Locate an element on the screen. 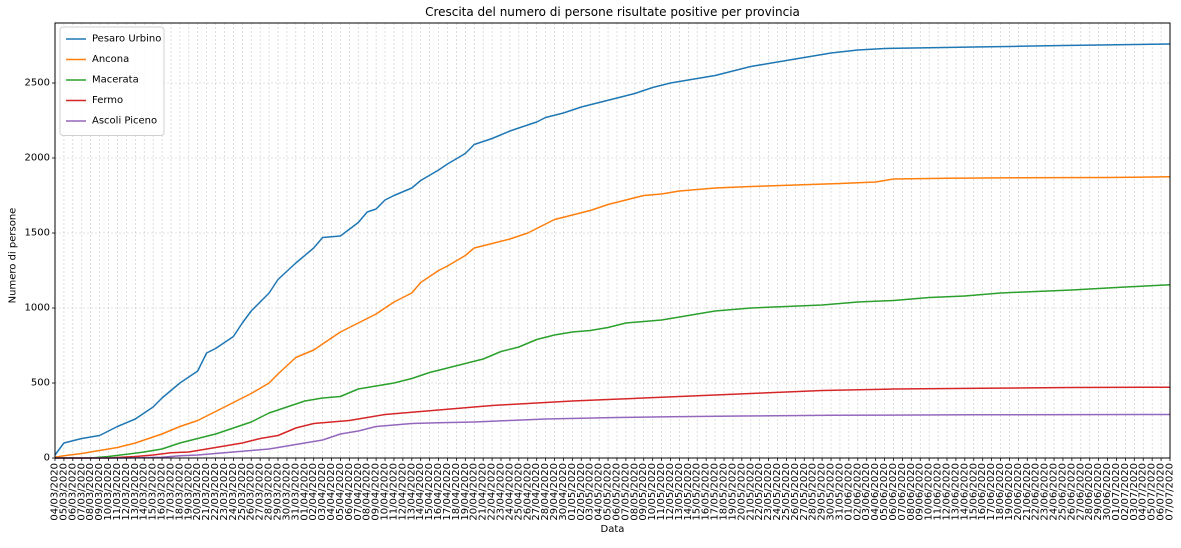 The image size is (1181, 548). x-tick-label: 04/06/2020 is located at coordinates (875, 492).